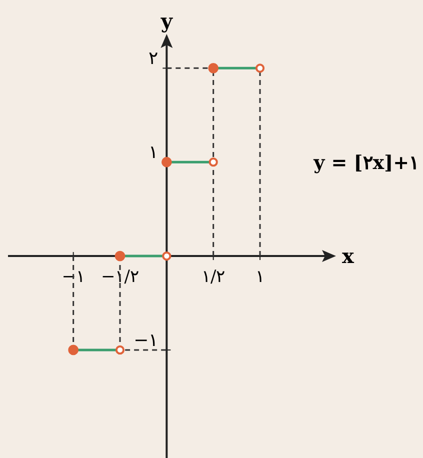  I want to click on x-tick-label: −۱, so click(73, 277).